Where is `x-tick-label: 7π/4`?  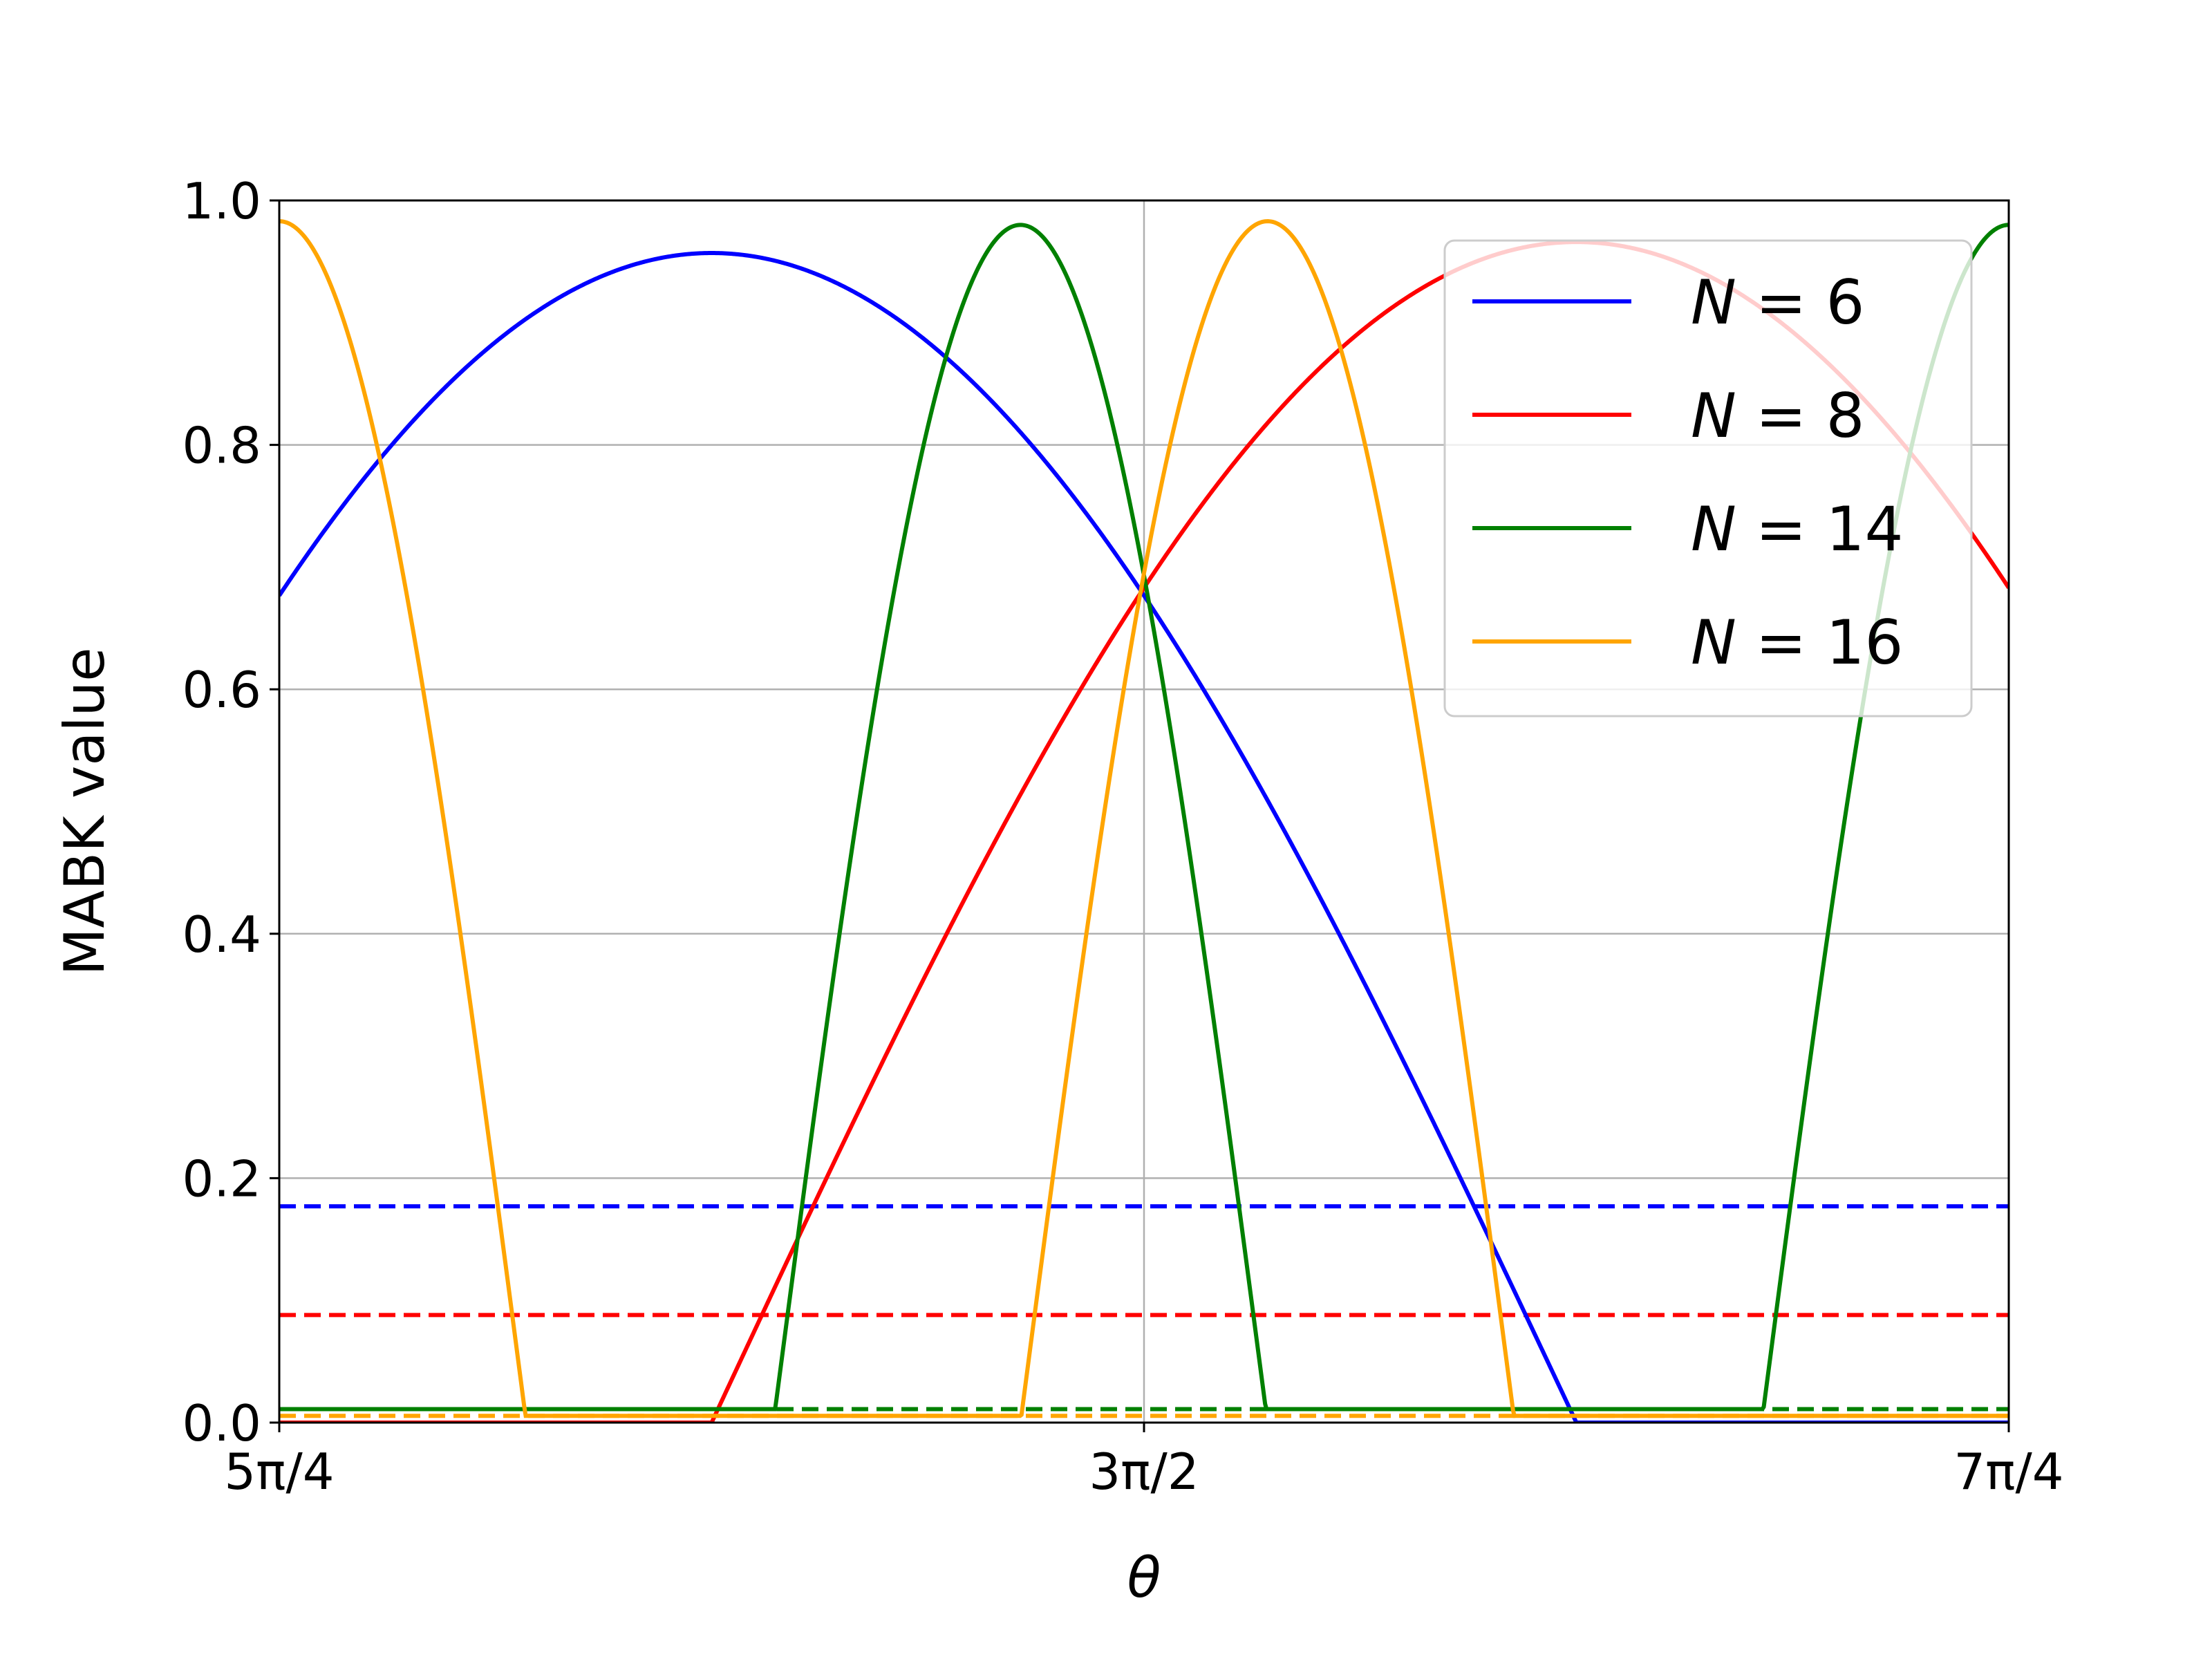 x-tick-label: 7π/4 is located at coordinates (2008, 1472).